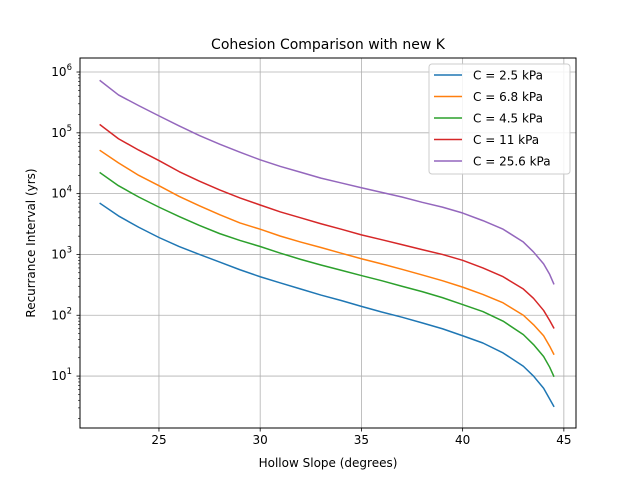 The height and width of the screenshot is (480, 640). I want to click on y-tick-label: 10⁵, so click(61, 132).